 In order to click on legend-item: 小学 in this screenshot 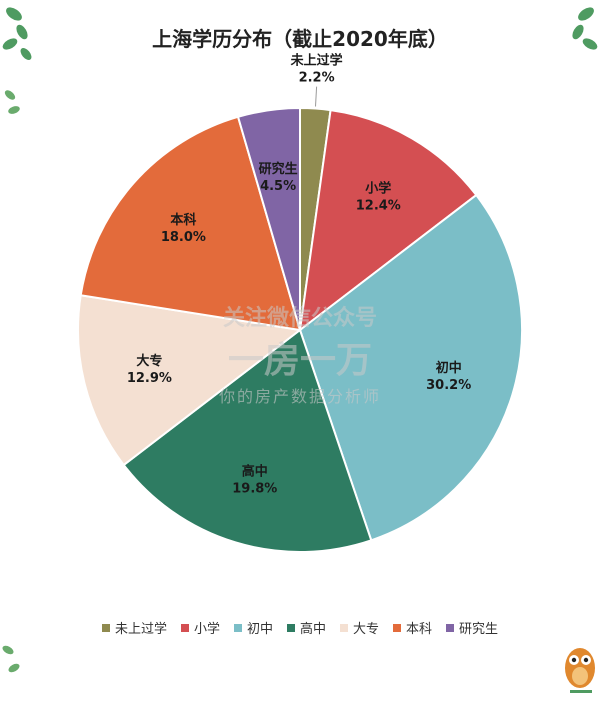, I will do `click(200, 629)`.